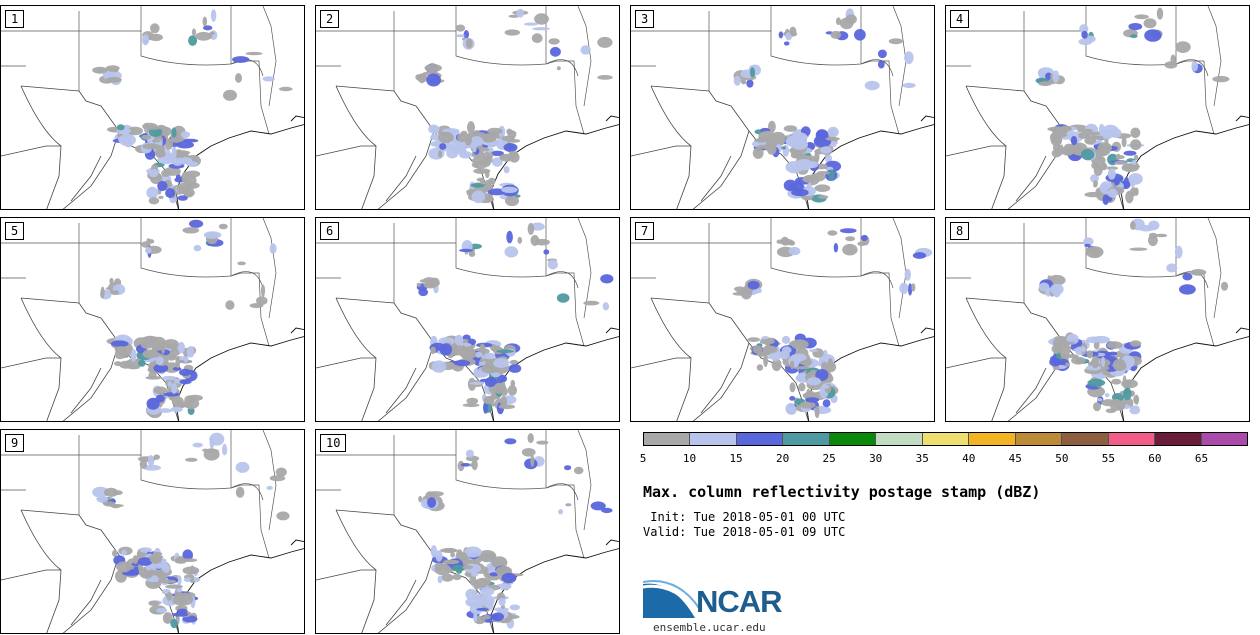  I want to click on colorbar-tick-label: 40, so click(969, 458).